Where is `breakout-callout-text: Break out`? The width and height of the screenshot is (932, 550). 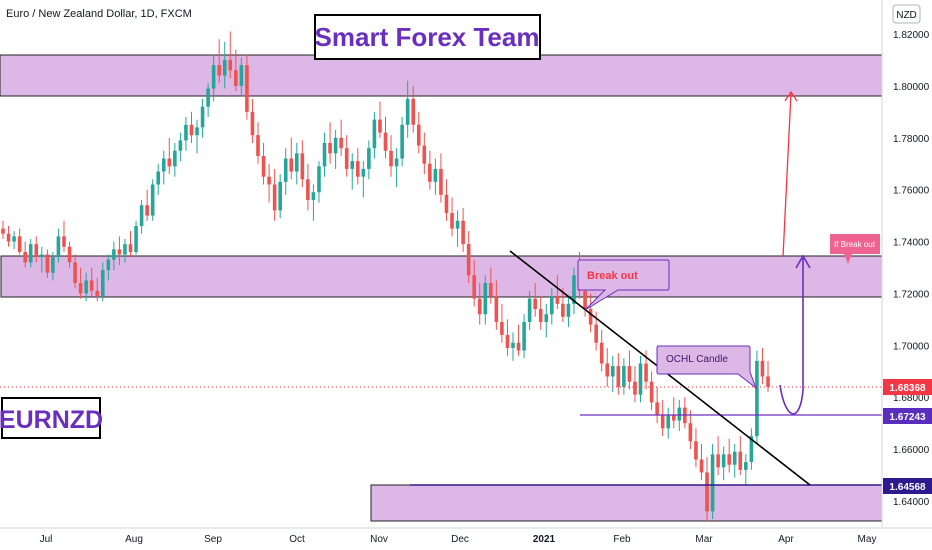 breakout-callout-text: Break out is located at coordinates (612, 276).